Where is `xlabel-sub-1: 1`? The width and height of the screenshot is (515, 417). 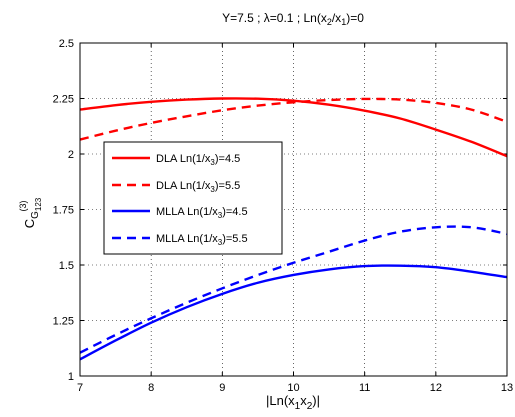
xlabel-sub-1: 1 is located at coordinates (298, 406).